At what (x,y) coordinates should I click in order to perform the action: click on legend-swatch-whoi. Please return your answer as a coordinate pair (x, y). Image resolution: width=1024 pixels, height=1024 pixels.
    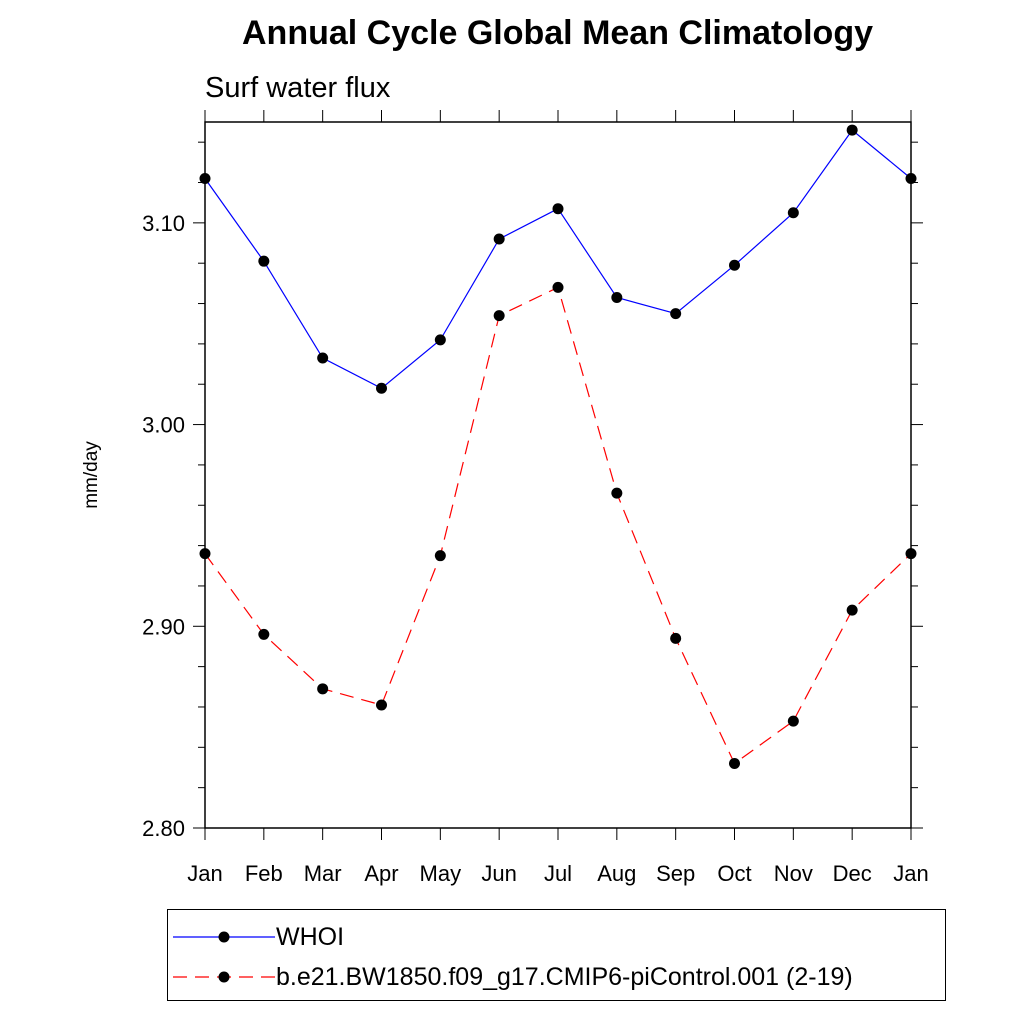
    Looking at the image, I should click on (224, 937).